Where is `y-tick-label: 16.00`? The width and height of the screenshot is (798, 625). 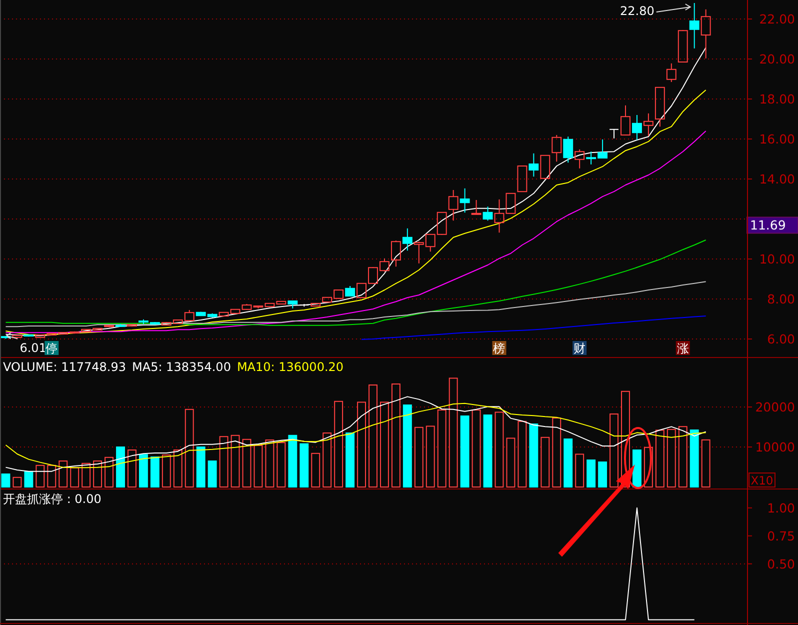 y-tick-label: 16.00 is located at coordinates (777, 139).